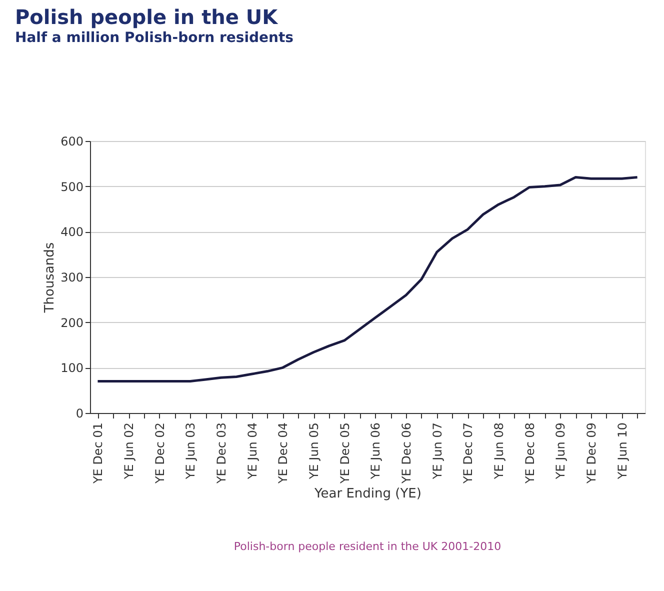 The image size is (664, 591). I want to click on x-tick-label: YE Dec 02, so click(159, 453).